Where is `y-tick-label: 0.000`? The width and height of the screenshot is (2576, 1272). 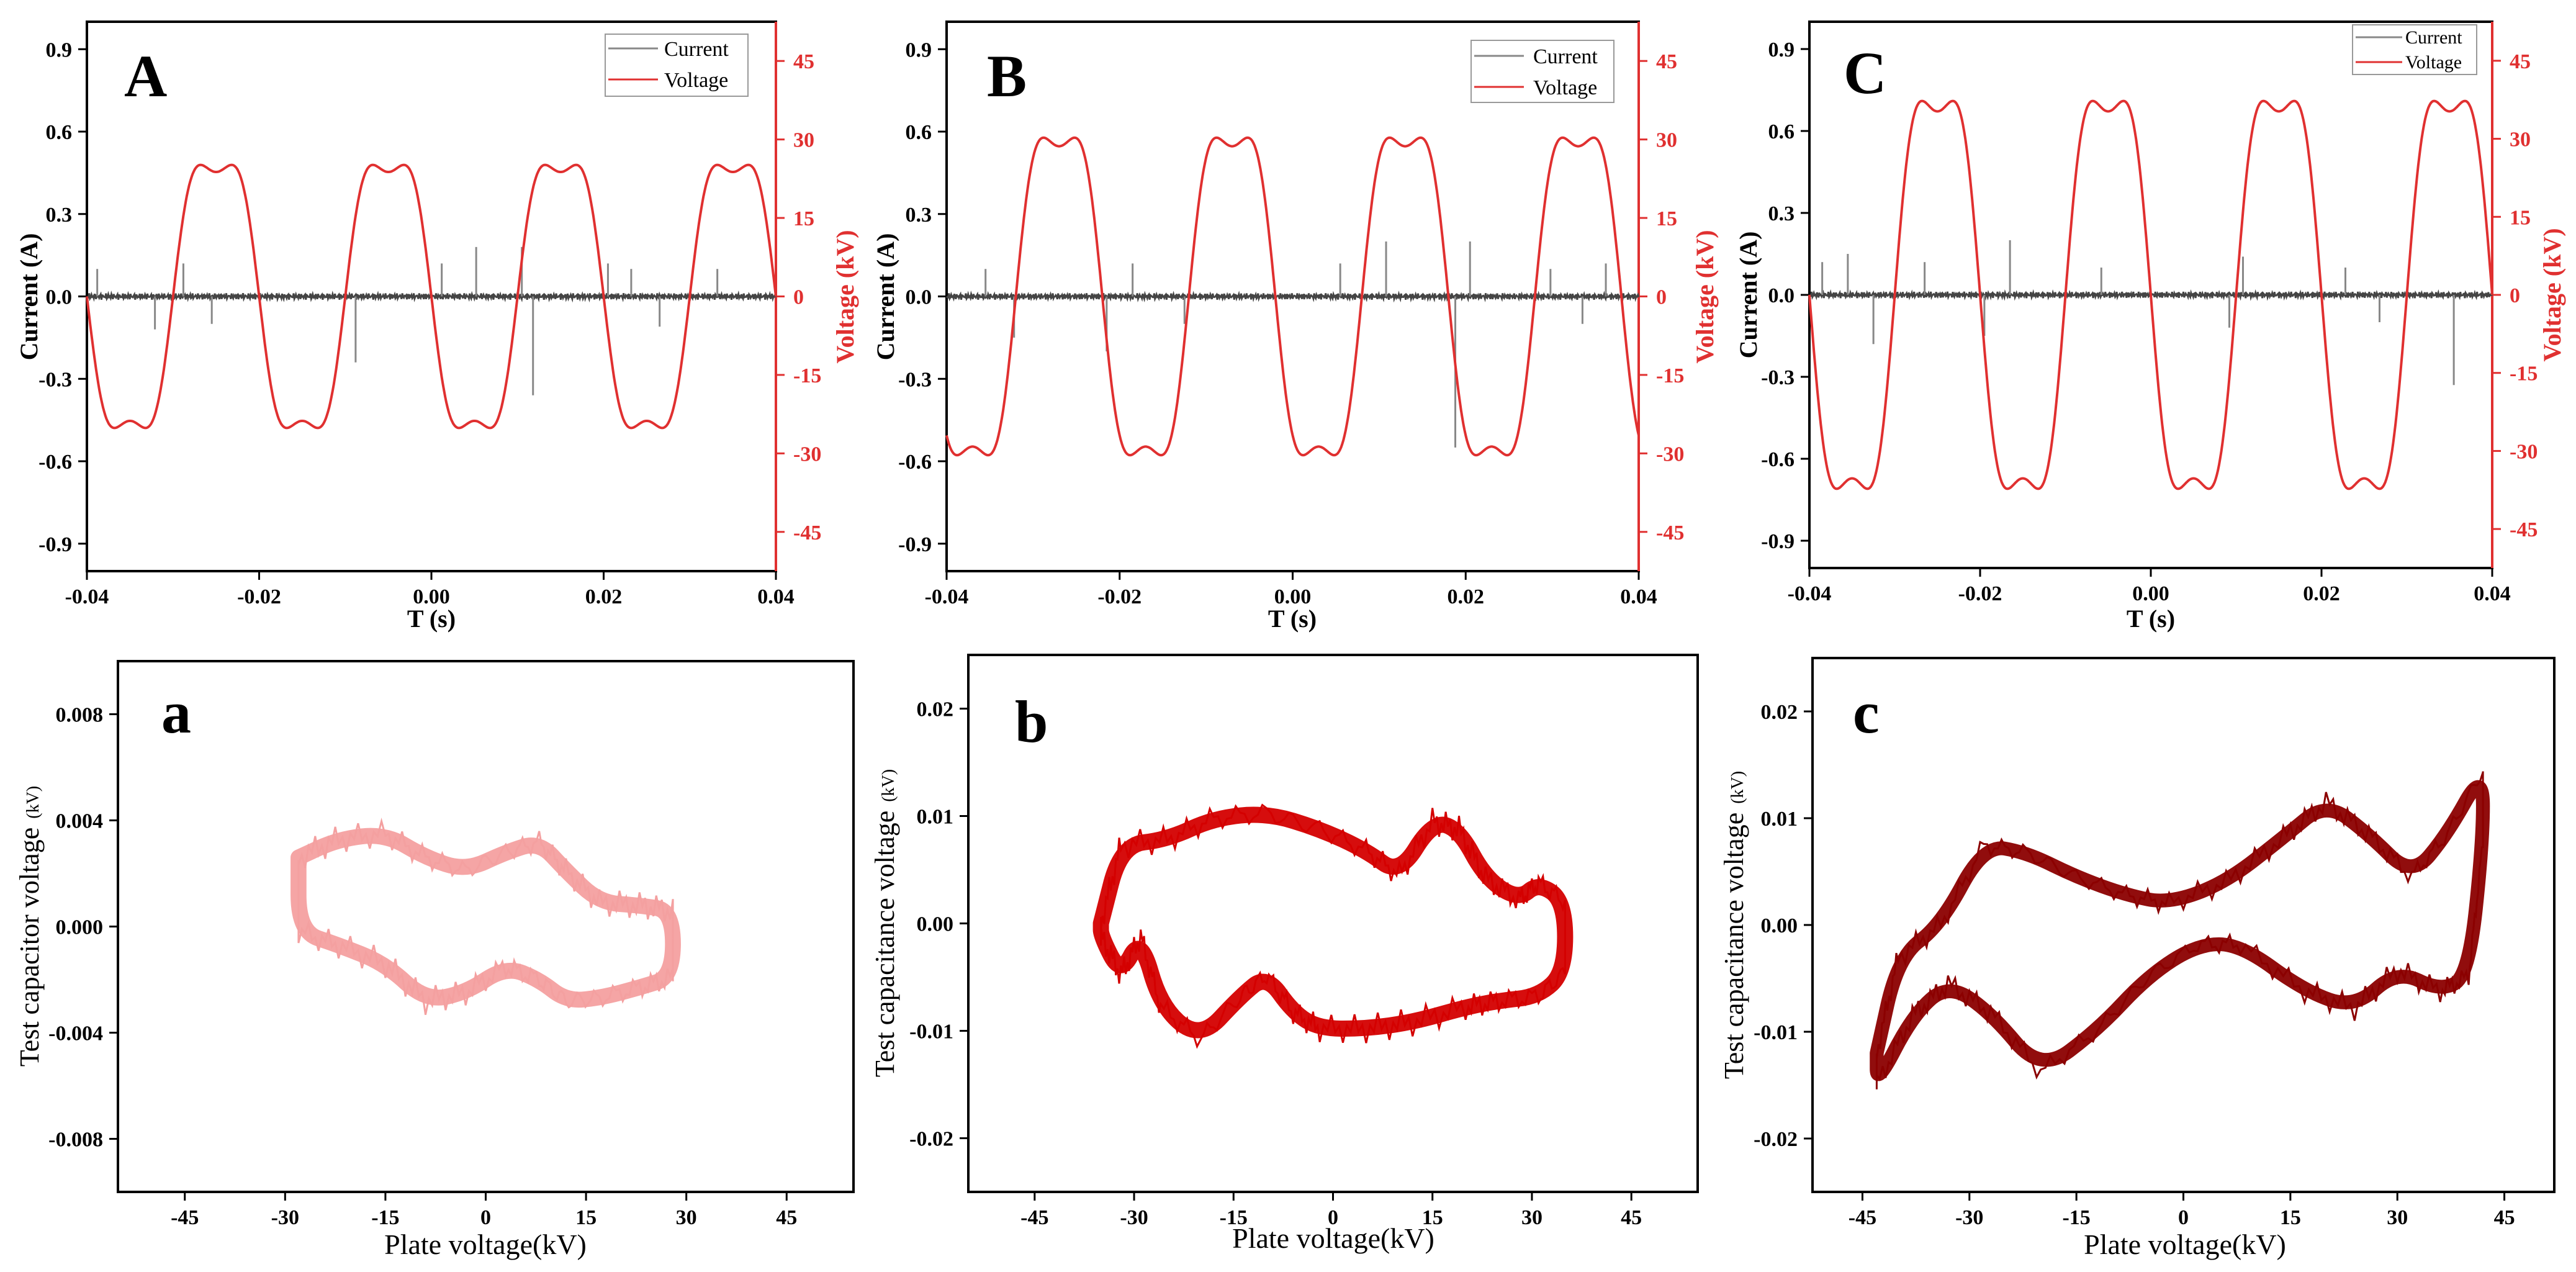
y-tick-label: 0.000 is located at coordinates (80, 927).